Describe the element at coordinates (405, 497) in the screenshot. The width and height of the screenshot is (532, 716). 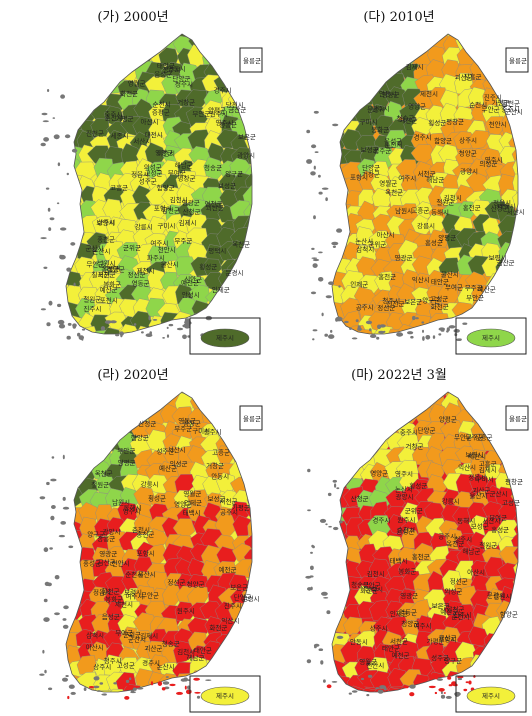
I see `region-label: 광양시` at that location.